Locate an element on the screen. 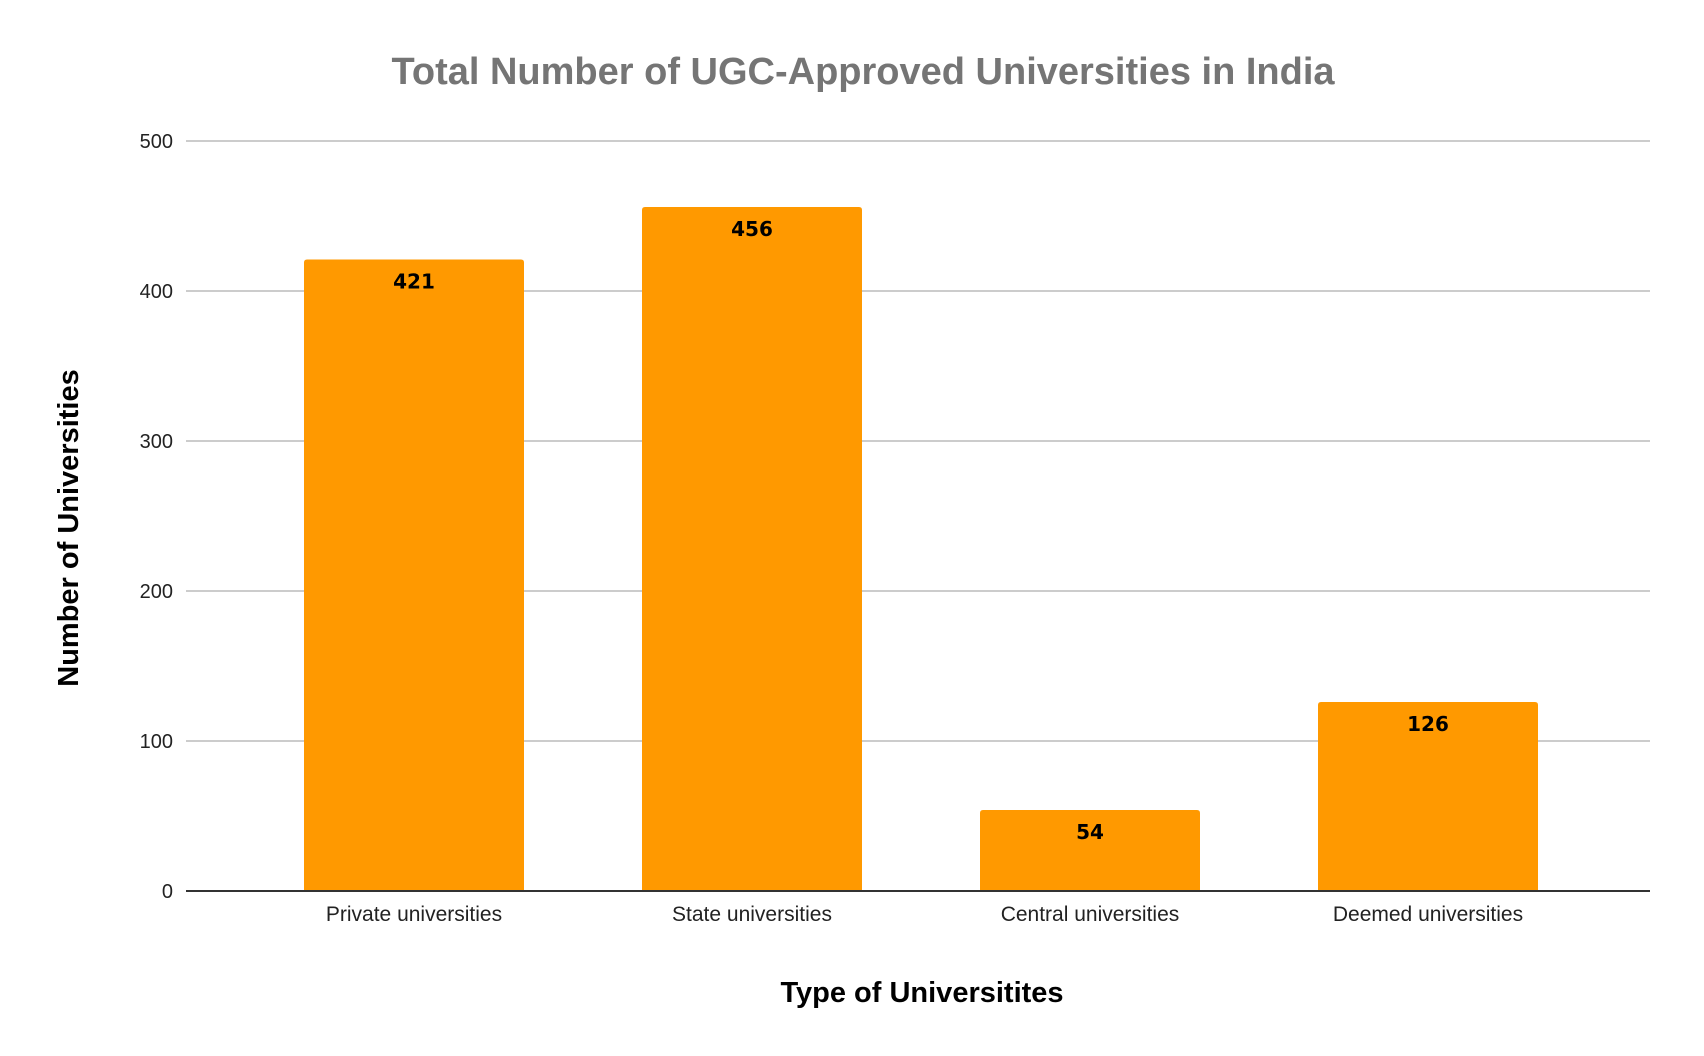 This screenshot has width=1704, height=1056. data-label: 54 is located at coordinates (1090, 832).